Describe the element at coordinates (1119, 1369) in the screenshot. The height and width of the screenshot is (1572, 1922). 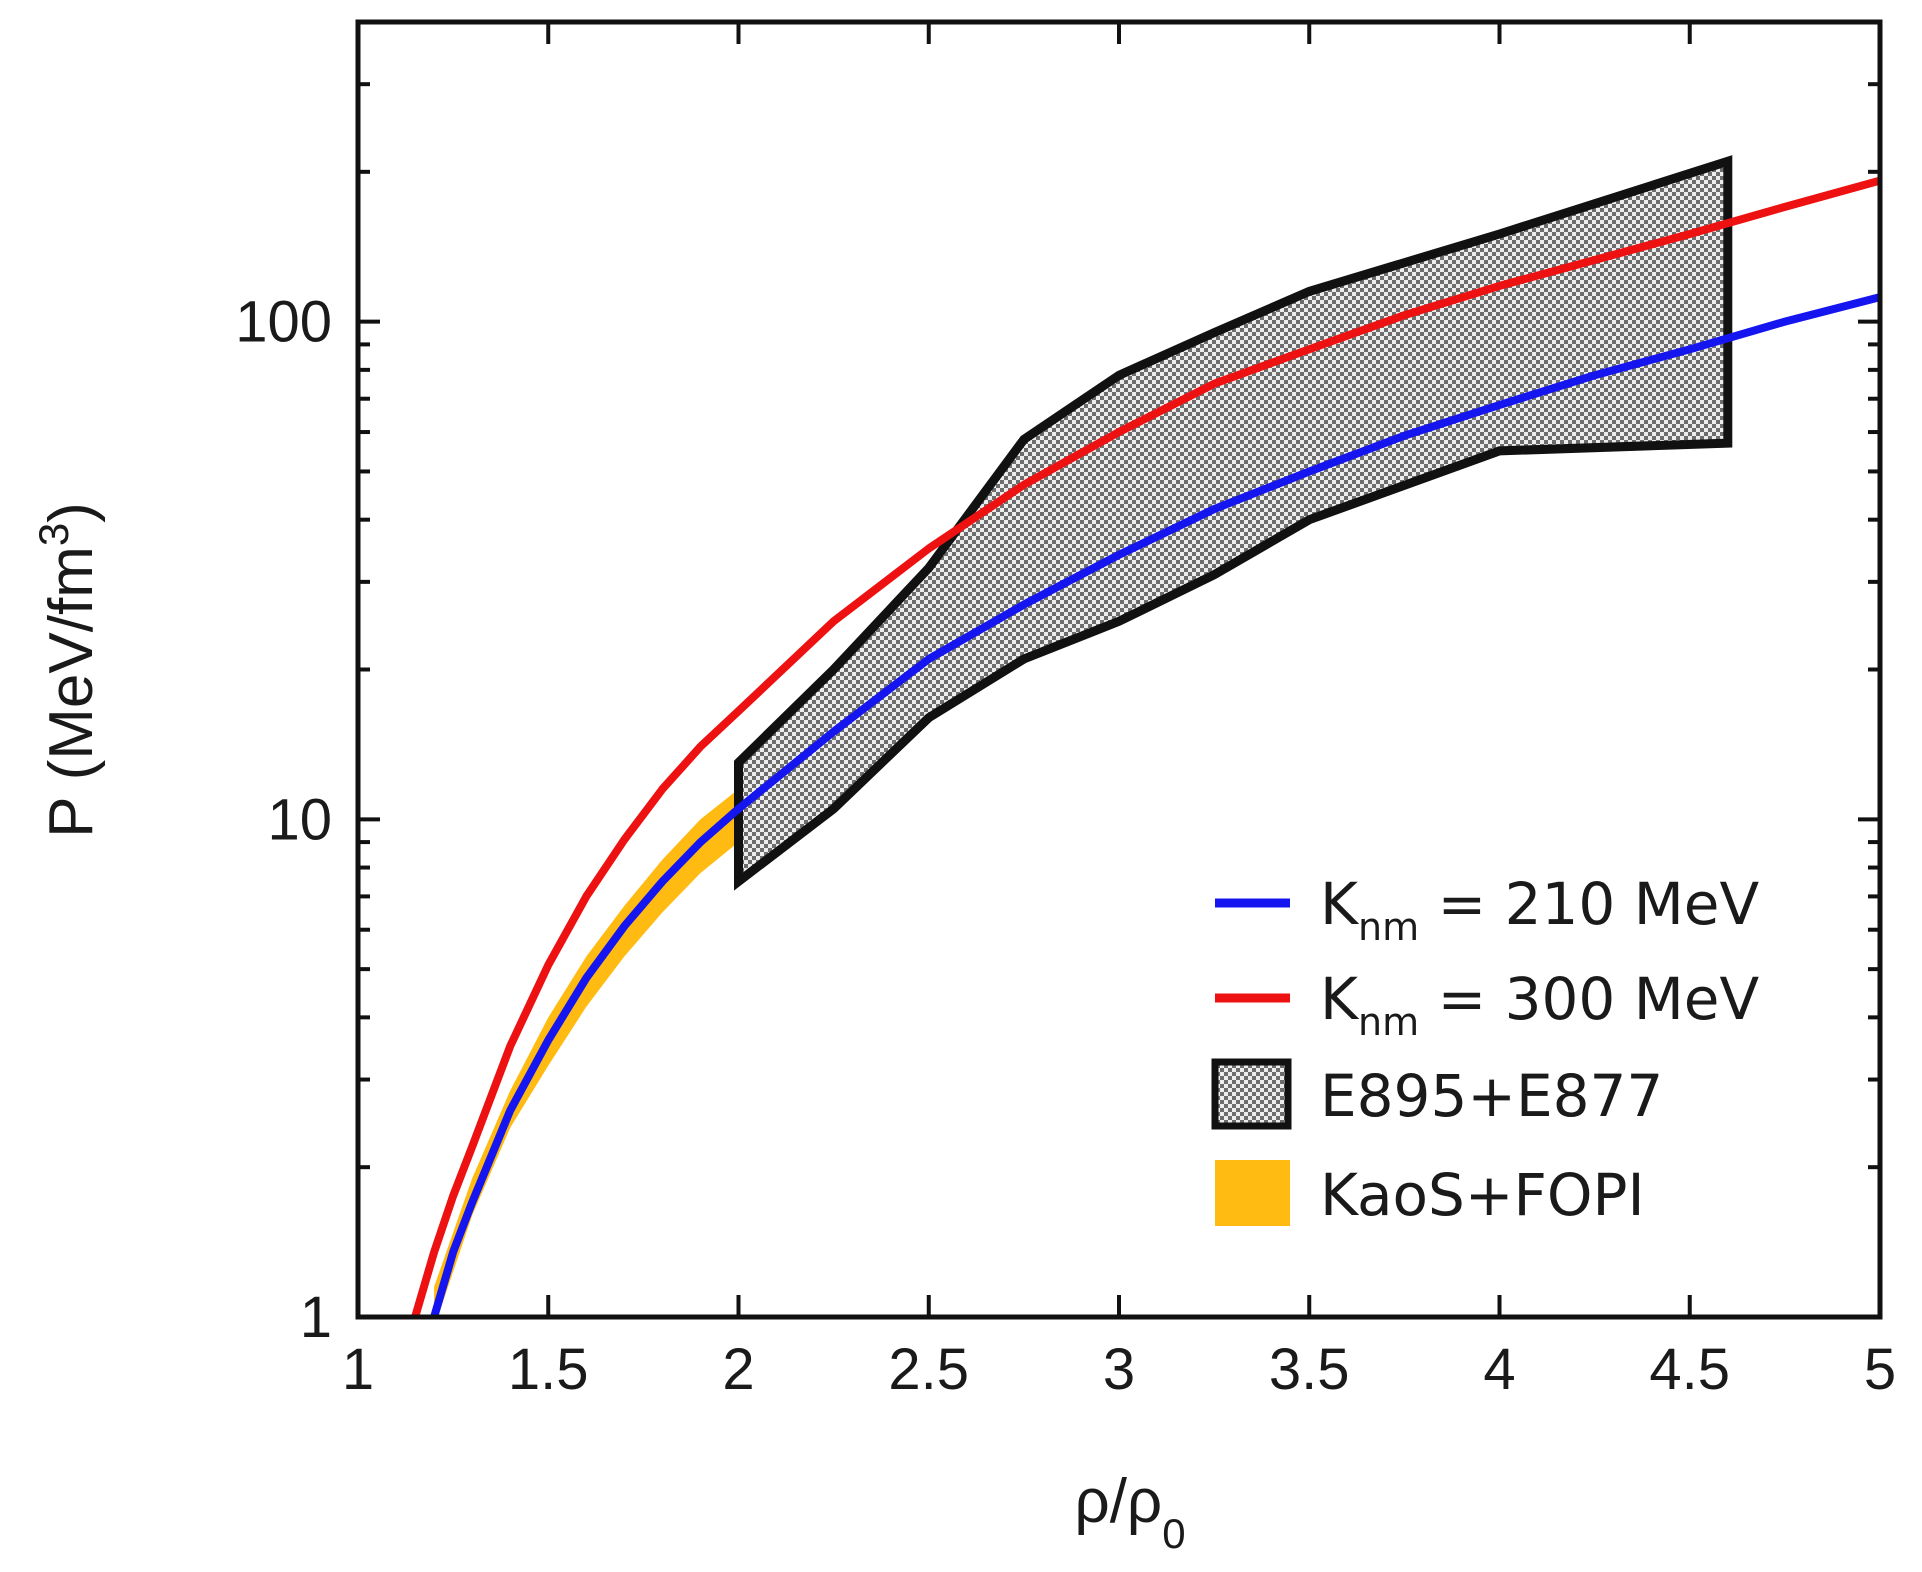
I see `x-tick-label: 3` at that location.